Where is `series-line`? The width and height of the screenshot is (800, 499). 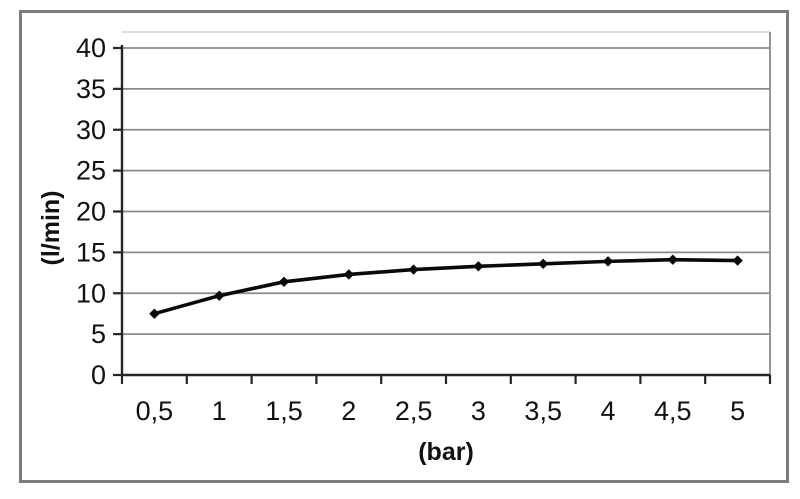 series-line is located at coordinates (446, 286).